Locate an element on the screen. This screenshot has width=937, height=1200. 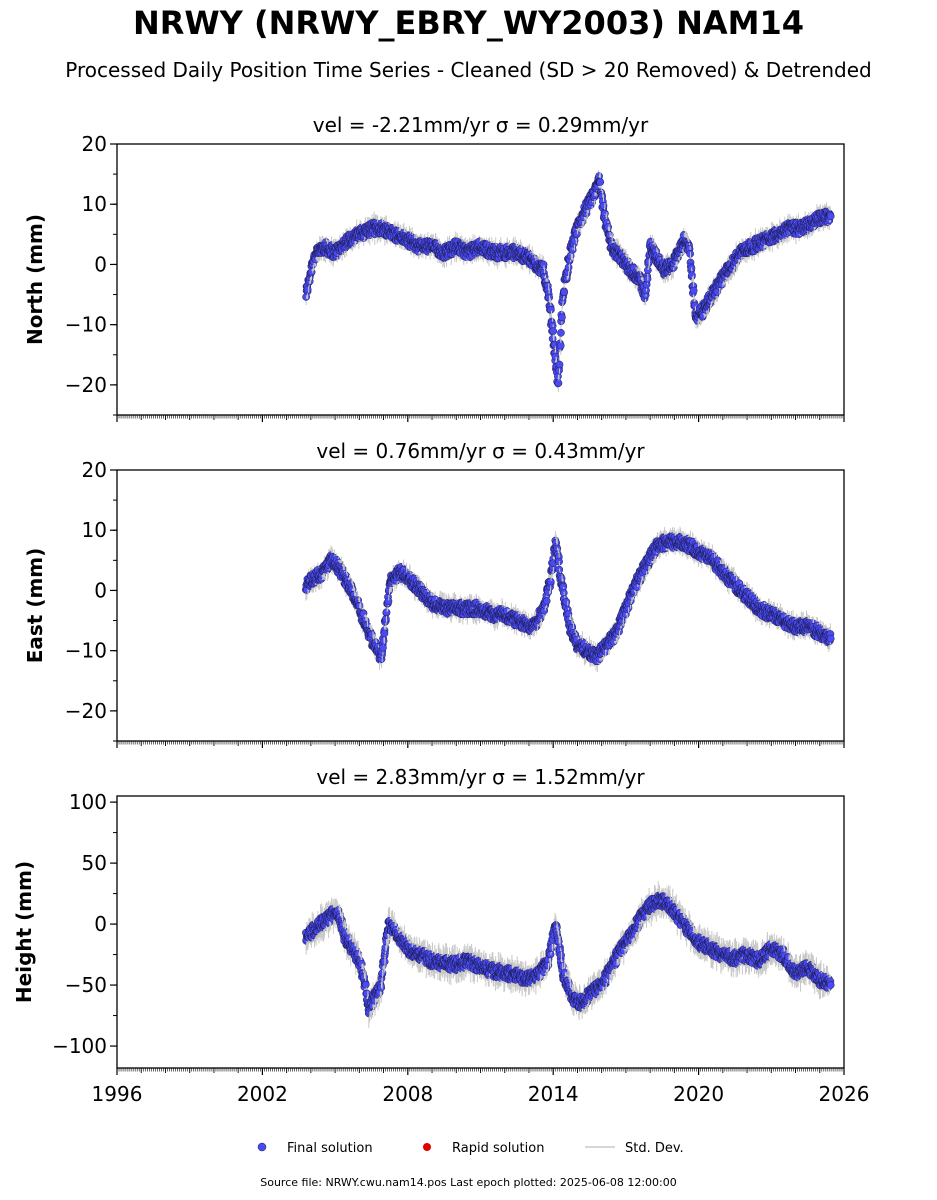
y-axis-label: North (mm) is located at coordinates (35, 279).